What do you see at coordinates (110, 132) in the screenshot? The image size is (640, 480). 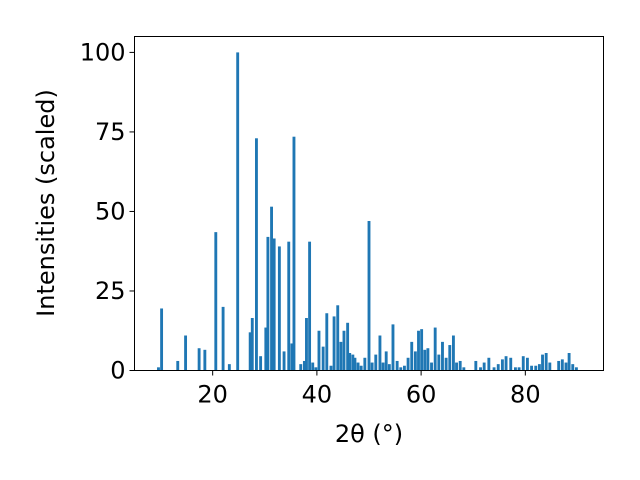 I see `y-tick-label: 75` at bounding box center [110, 132].